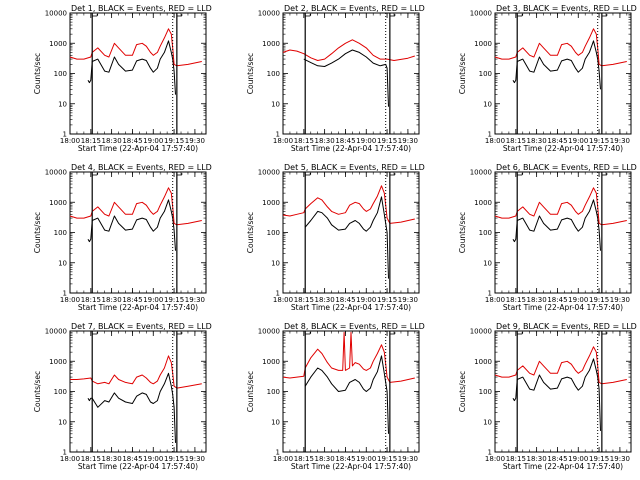  I want to click on panel-title: Det 8, BLACK = Events, RED = LLD, so click(354, 326).